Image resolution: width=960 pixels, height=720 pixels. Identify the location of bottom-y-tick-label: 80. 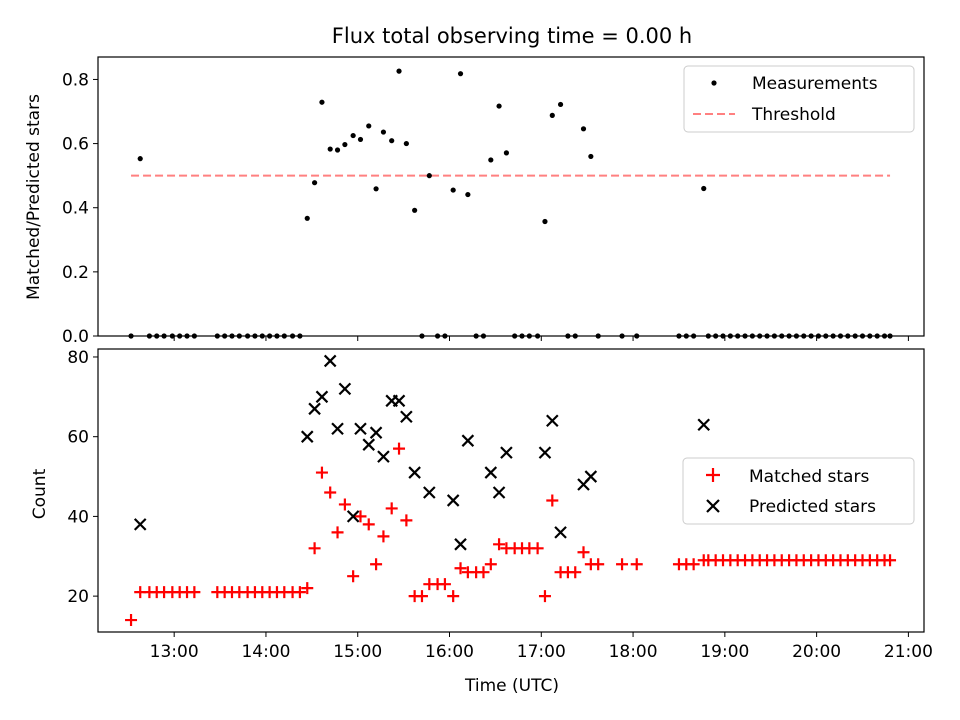
(78, 358).